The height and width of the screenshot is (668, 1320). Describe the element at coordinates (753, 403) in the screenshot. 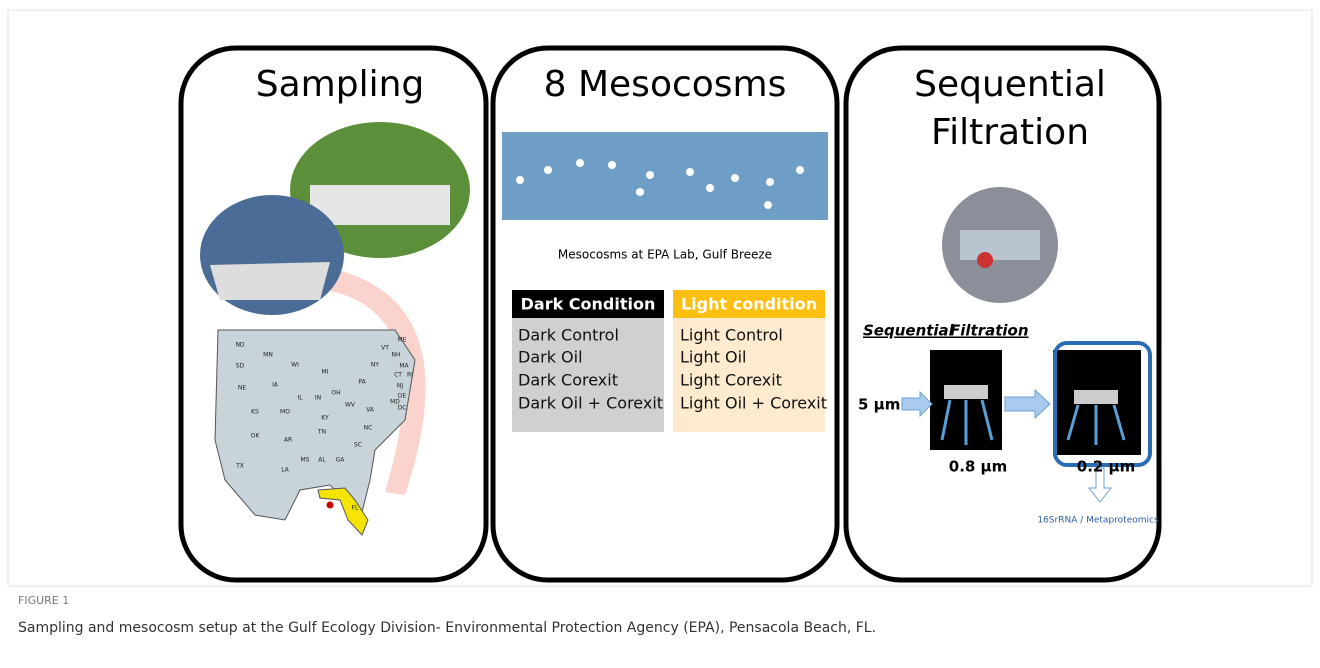

I see `condition-item: Light Oil + Corexit` at that location.